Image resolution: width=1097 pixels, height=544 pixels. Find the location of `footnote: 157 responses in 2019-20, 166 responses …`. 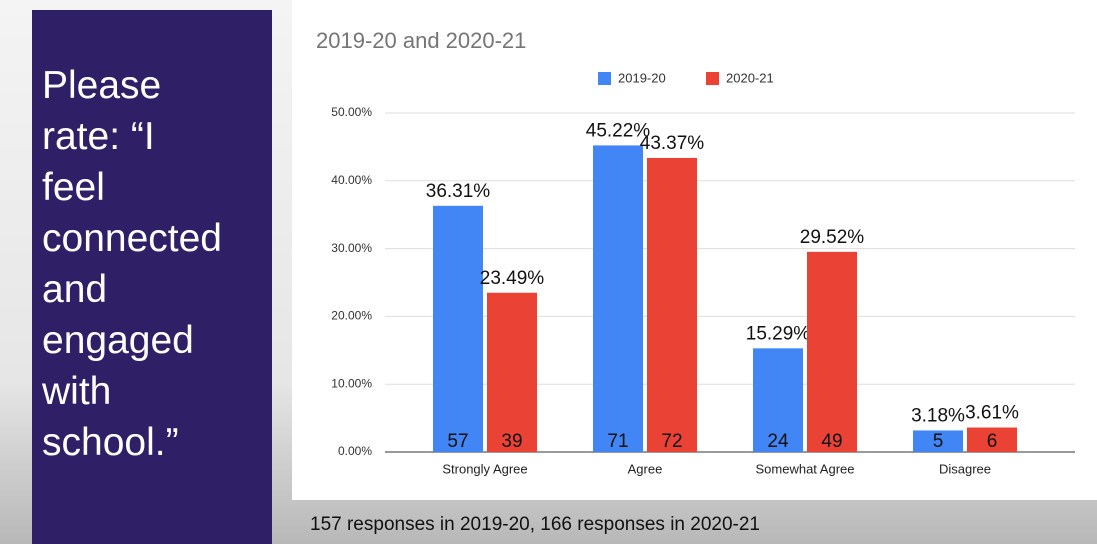

footnote: 157 responses in 2019-20, 166 responses … is located at coordinates (535, 524).